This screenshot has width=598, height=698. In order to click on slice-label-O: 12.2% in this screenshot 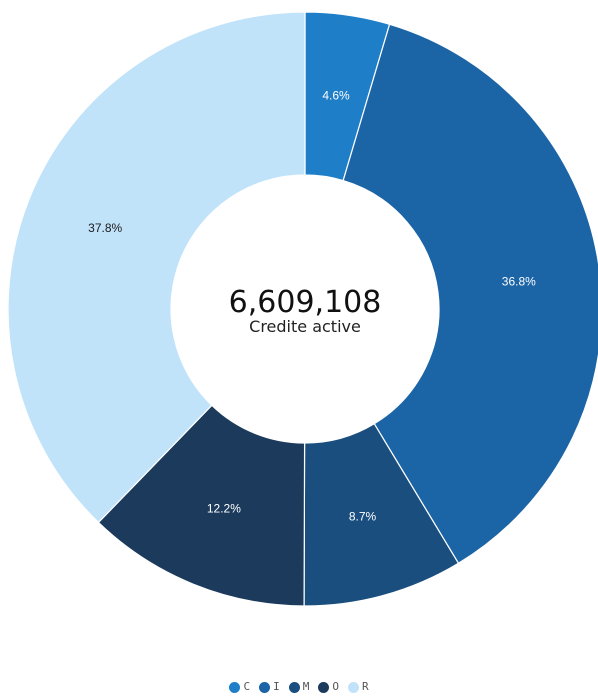, I will do `click(224, 509)`.